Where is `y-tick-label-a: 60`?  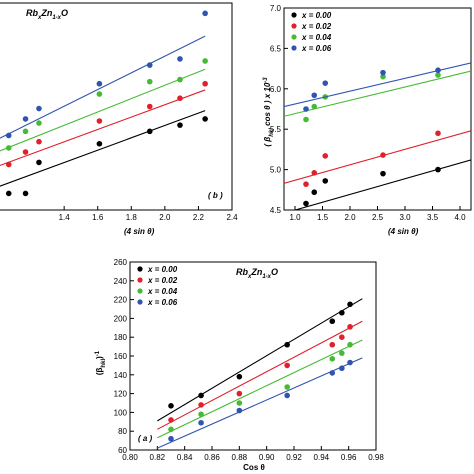
y-tick-label-a: 60 is located at coordinates (122, 450).